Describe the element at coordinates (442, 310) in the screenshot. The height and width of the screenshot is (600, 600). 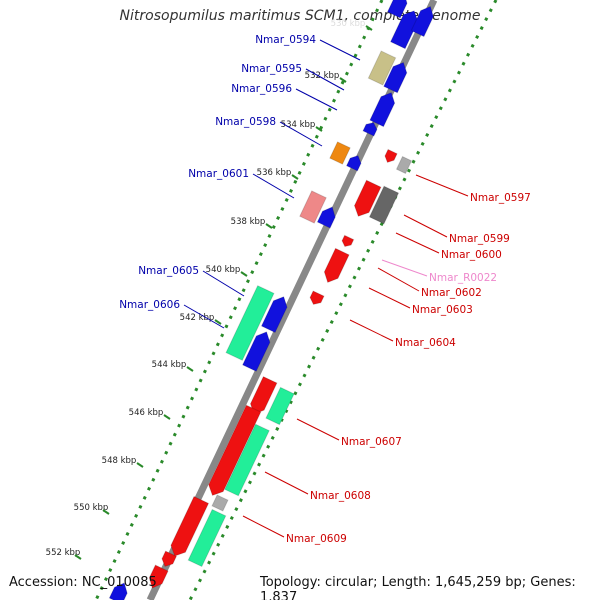
I see `reverse-gene-label: Nmar_0603` at that location.